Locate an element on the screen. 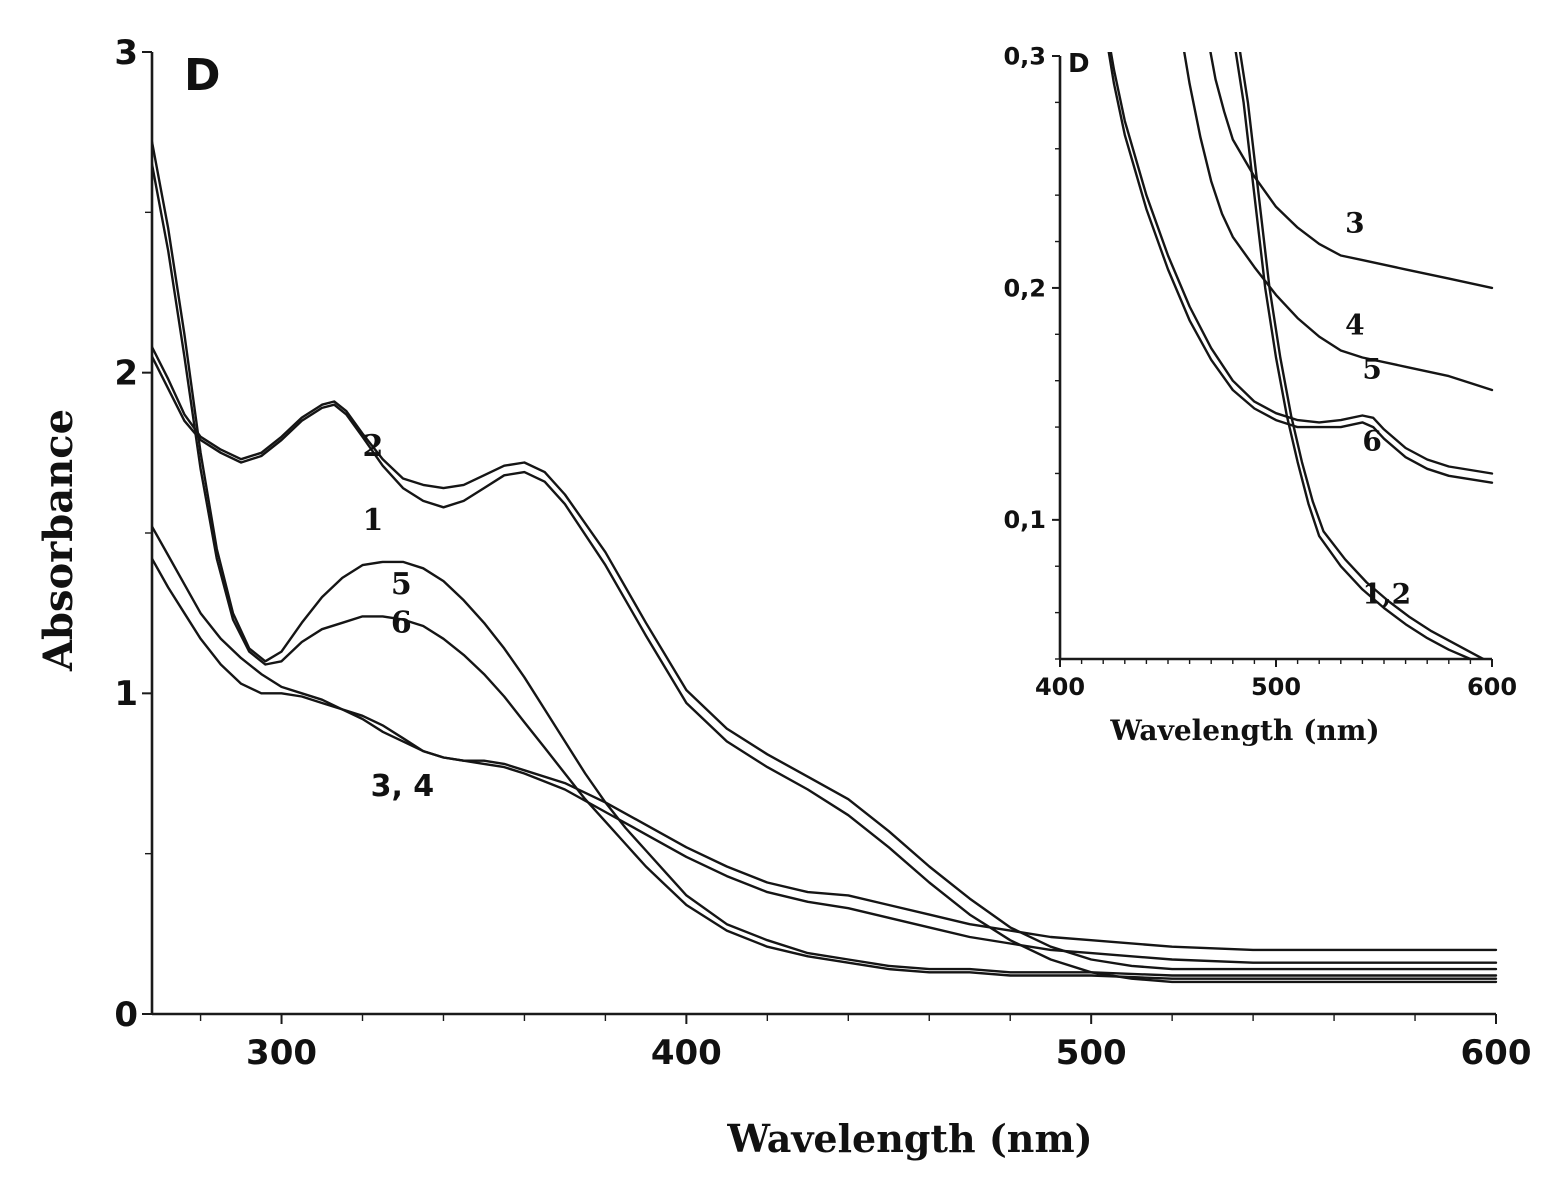 The image size is (1568, 1184). inset-series-6-line is located at coordinates (1300, 268).